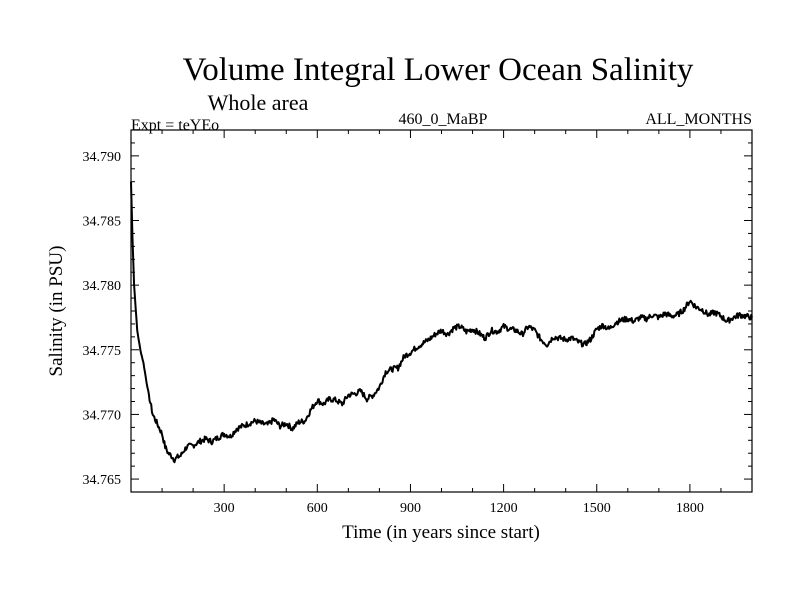  Describe the element at coordinates (56, 311) in the screenshot. I see `y-axis-label: Salinity (in PSU)` at that location.